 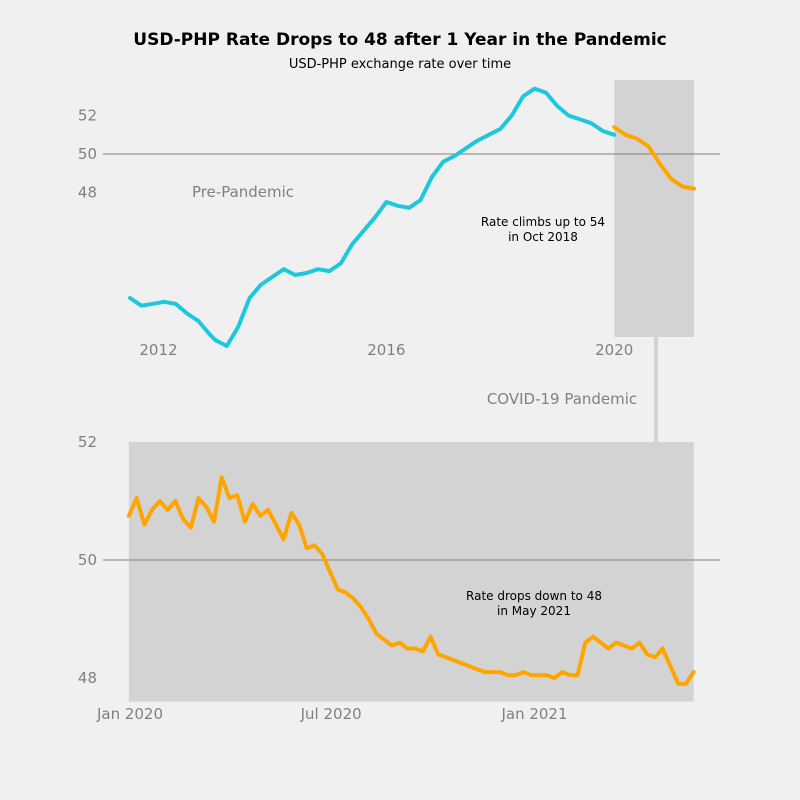 What do you see at coordinates (654, 208) in the screenshot?
I see `pandemic-highlight-band` at bounding box center [654, 208].